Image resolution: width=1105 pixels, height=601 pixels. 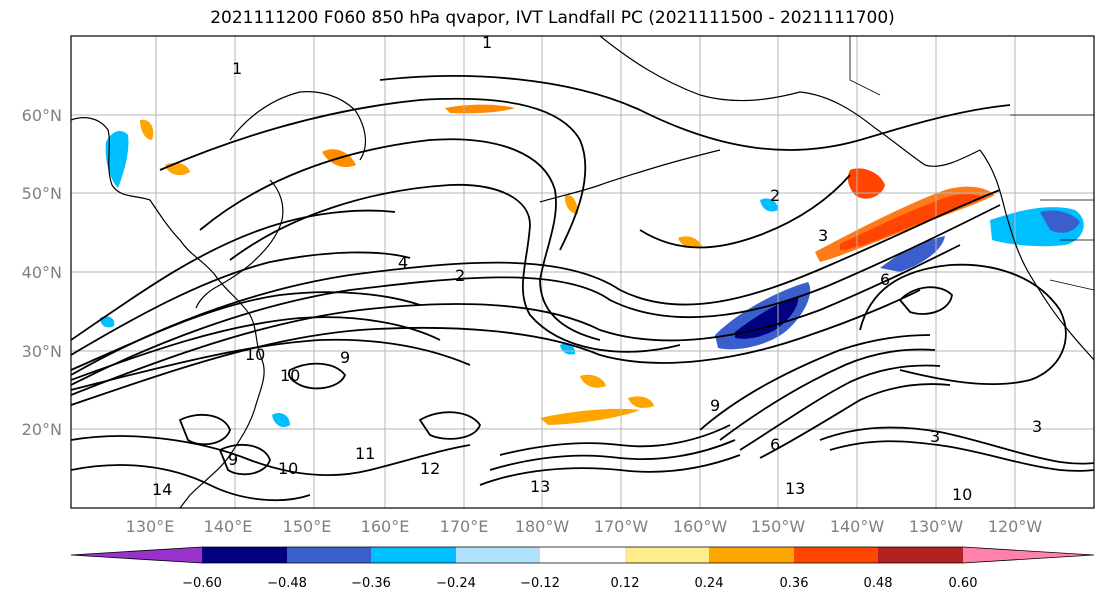 I want to click on negative-anomaly-core, so click(x=767, y=317).